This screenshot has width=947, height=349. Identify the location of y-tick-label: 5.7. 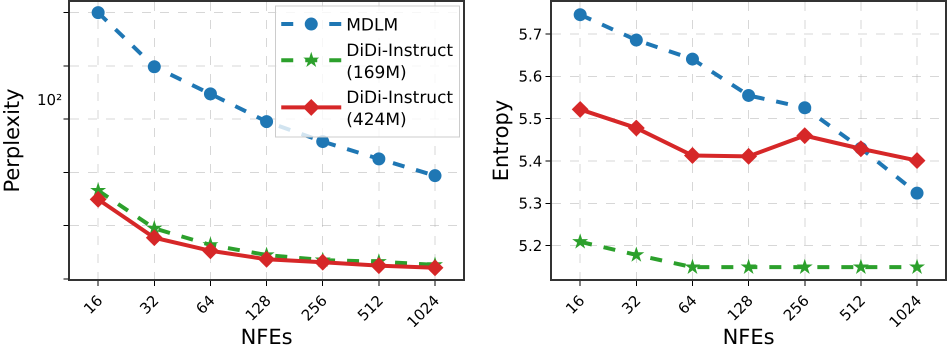
(530, 34).